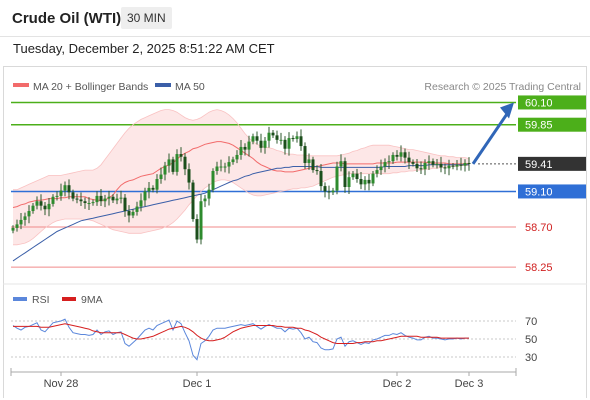  Describe the element at coordinates (490, 138) in the screenshot. I see `projection-arrow-line` at that location.